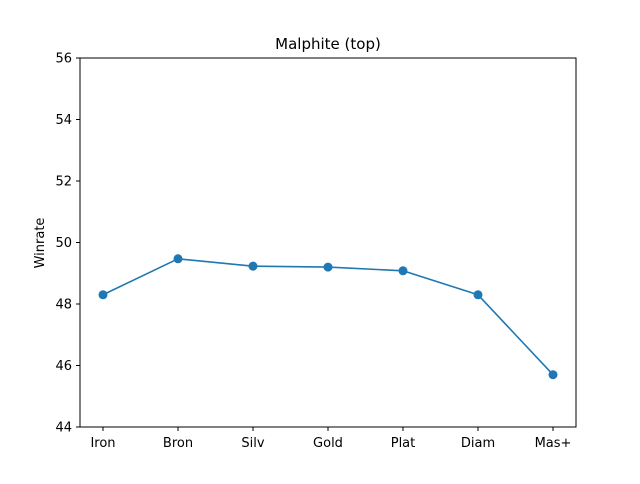 This screenshot has width=640, height=484. Describe the element at coordinates (328, 44) in the screenshot. I see `chart-title: Malphite (top)` at that location.